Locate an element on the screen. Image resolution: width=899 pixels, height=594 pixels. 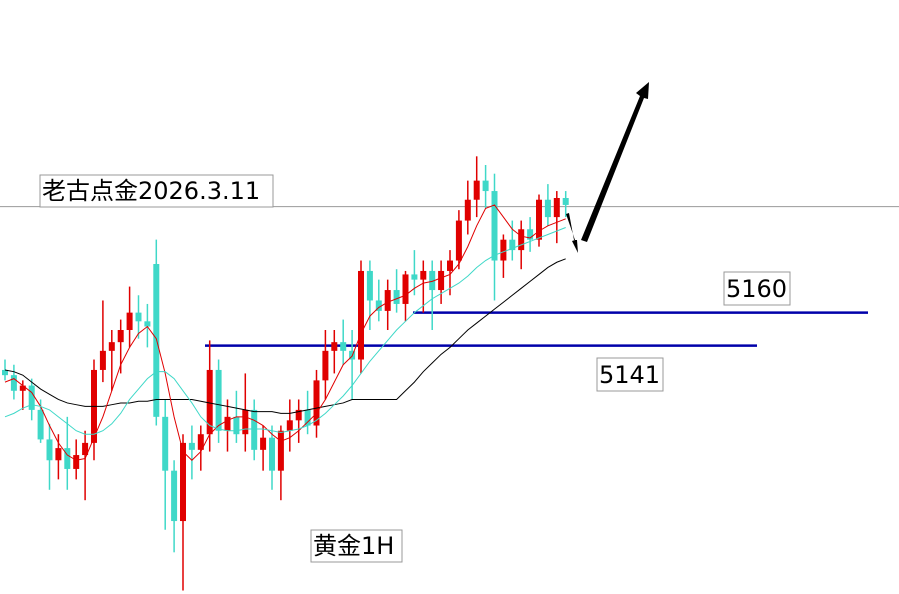
chart-subtitle: 黄金1H is located at coordinates (353, 546).